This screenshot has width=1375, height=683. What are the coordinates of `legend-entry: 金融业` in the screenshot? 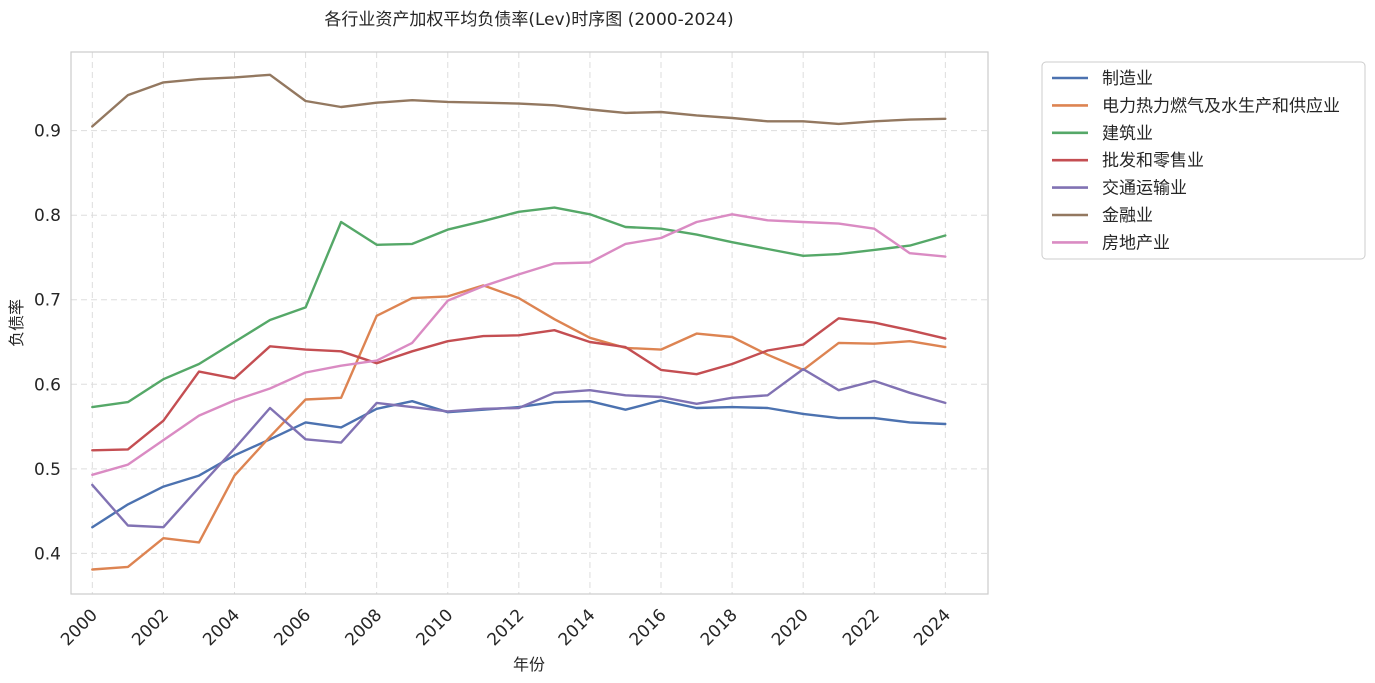 It's located at (1127, 216).